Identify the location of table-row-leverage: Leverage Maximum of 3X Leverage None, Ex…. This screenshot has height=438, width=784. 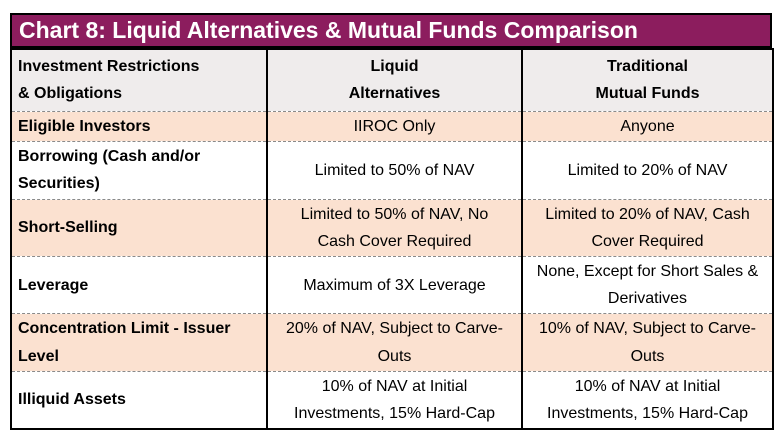
(392, 285).